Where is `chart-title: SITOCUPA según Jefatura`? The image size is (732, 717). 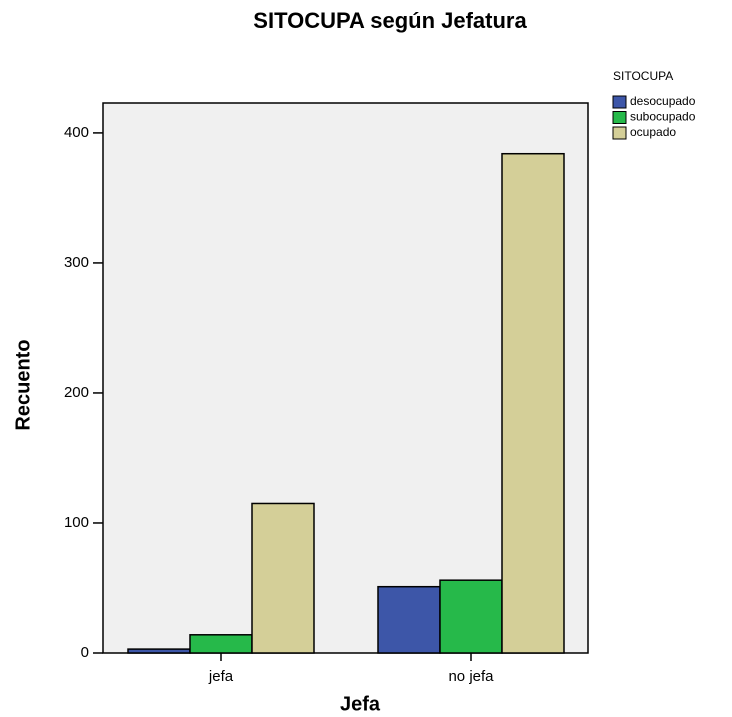 chart-title: SITOCUPA según Jefatura is located at coordinates (390, 20).